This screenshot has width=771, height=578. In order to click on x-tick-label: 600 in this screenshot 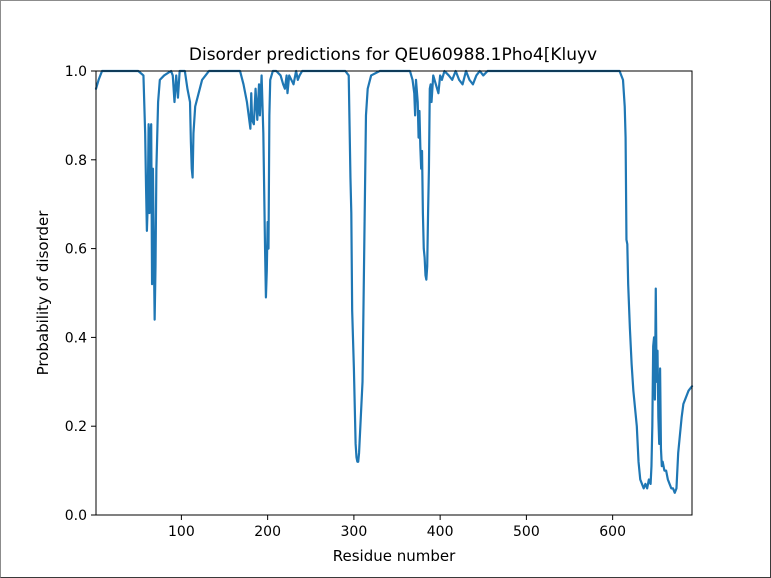, I will do `click(612, 532)`.